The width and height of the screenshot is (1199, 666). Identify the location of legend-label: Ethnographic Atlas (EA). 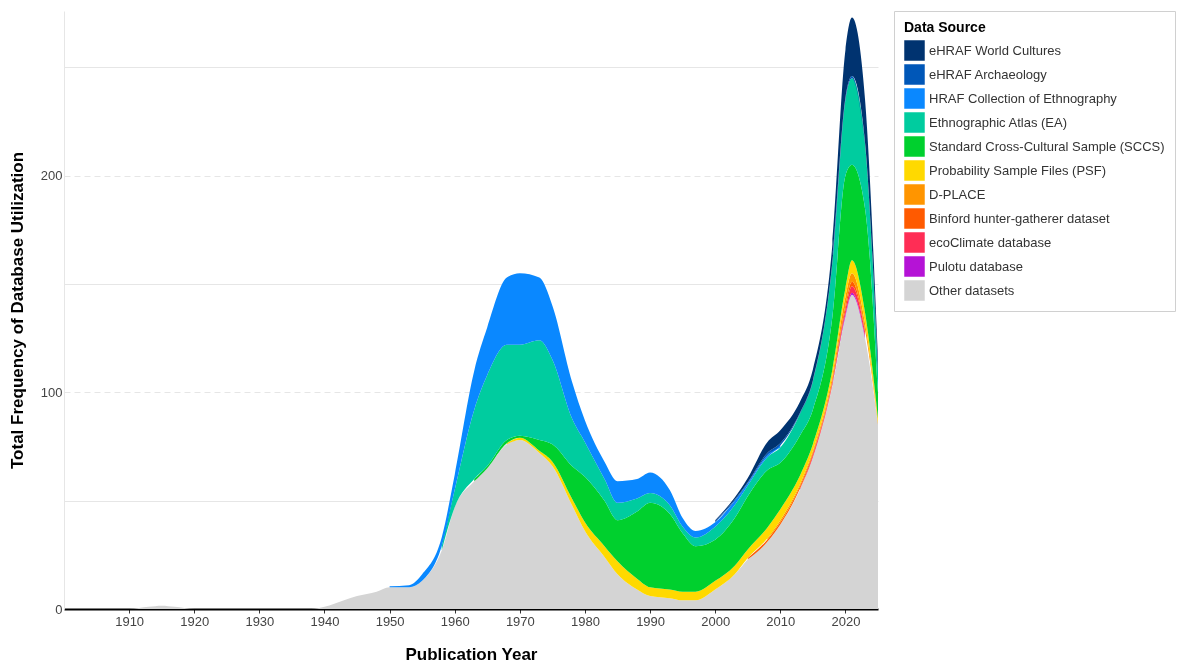
(998, 122).